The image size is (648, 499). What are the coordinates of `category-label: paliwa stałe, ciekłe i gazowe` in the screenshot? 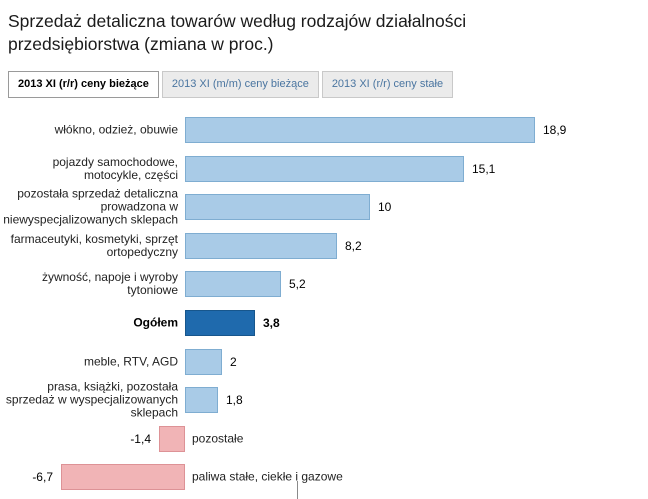 It's located at (267, 476).